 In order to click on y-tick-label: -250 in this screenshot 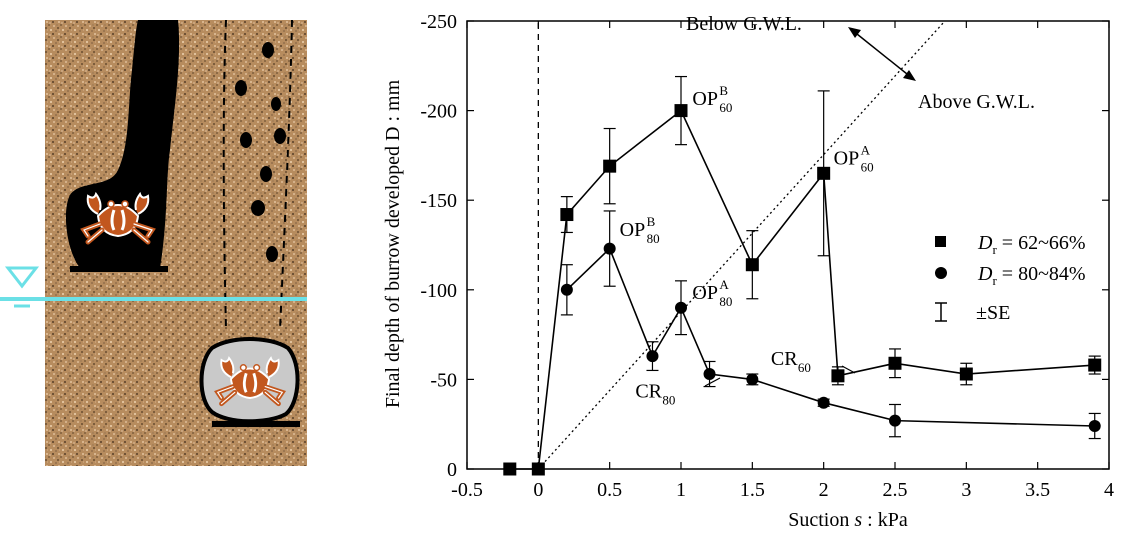, I will do `click(438, 22)`.